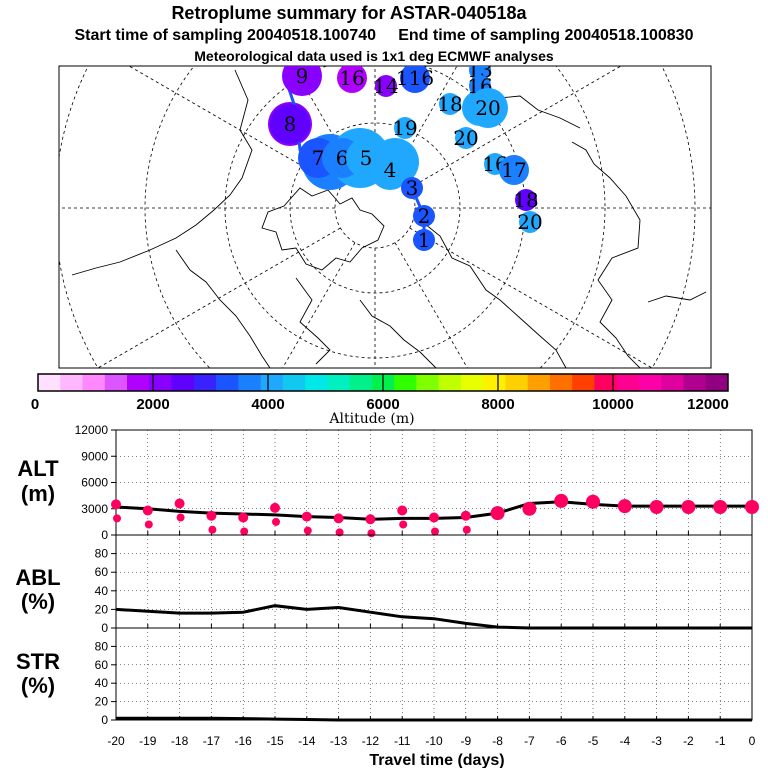  I want to click on x-tick-label: -20, so click(116, 741).